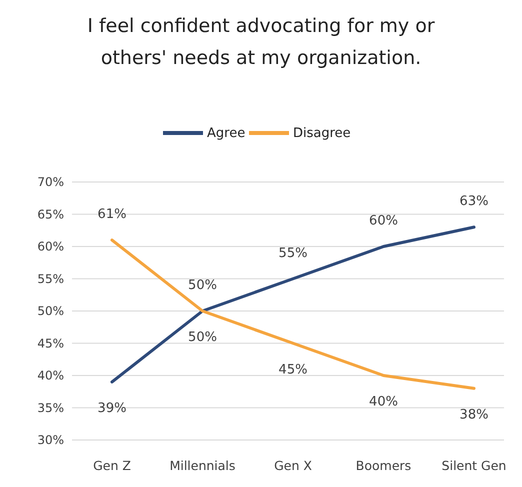 The height and width of the screenshot is (487, 522). I want to click on data-label: 40%, so click(383, 402).